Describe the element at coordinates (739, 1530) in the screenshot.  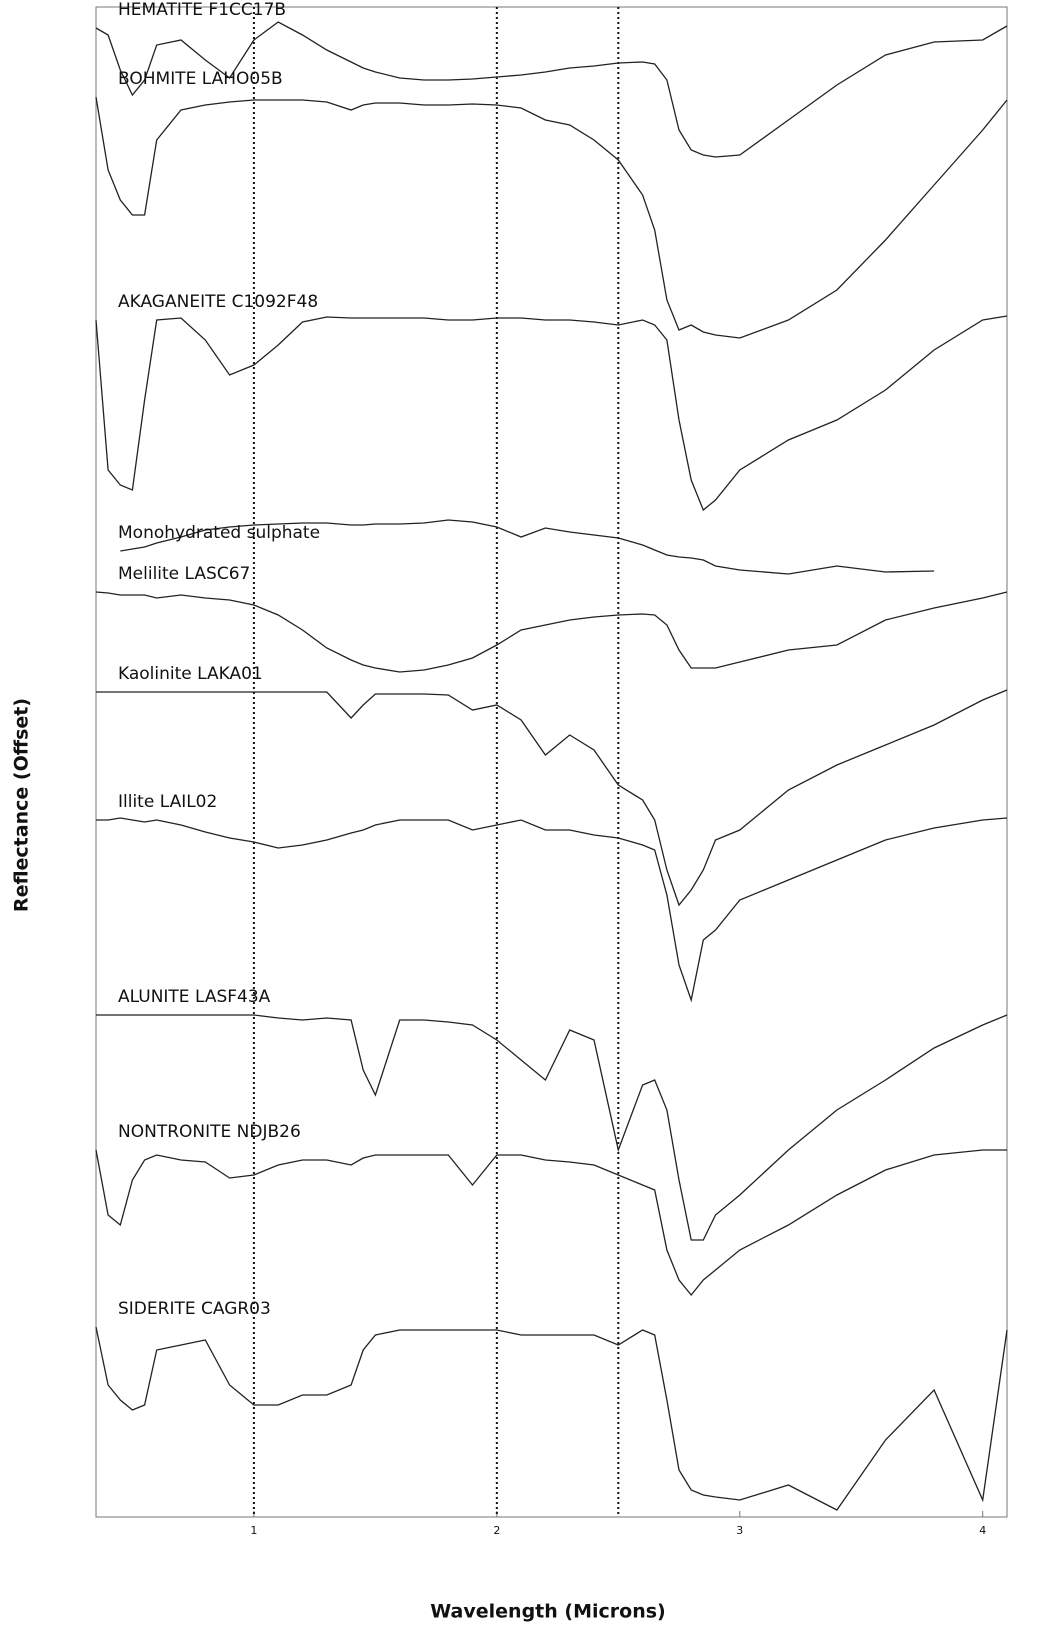
I see `x-tick-label: 3` at that location.